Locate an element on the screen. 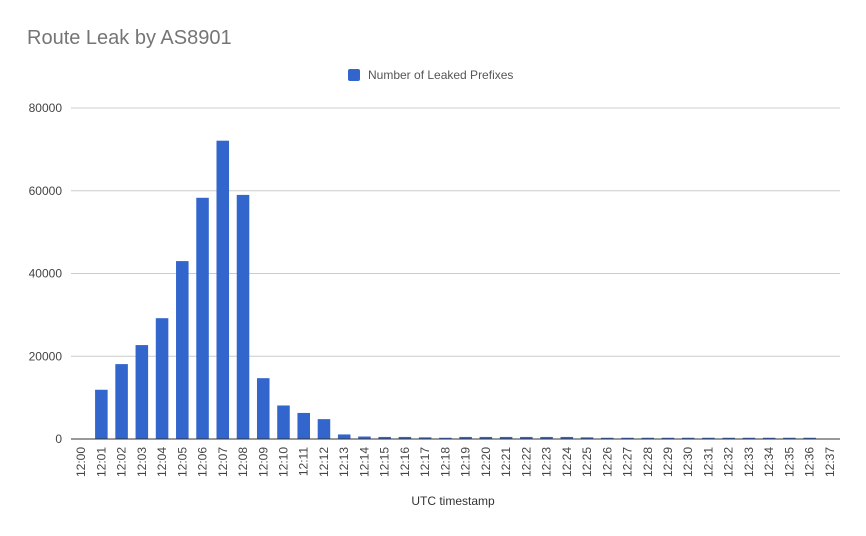 This screenshot has height=536, width=866. x-tick-label: 12:24 is located at coordinates (567, 462).